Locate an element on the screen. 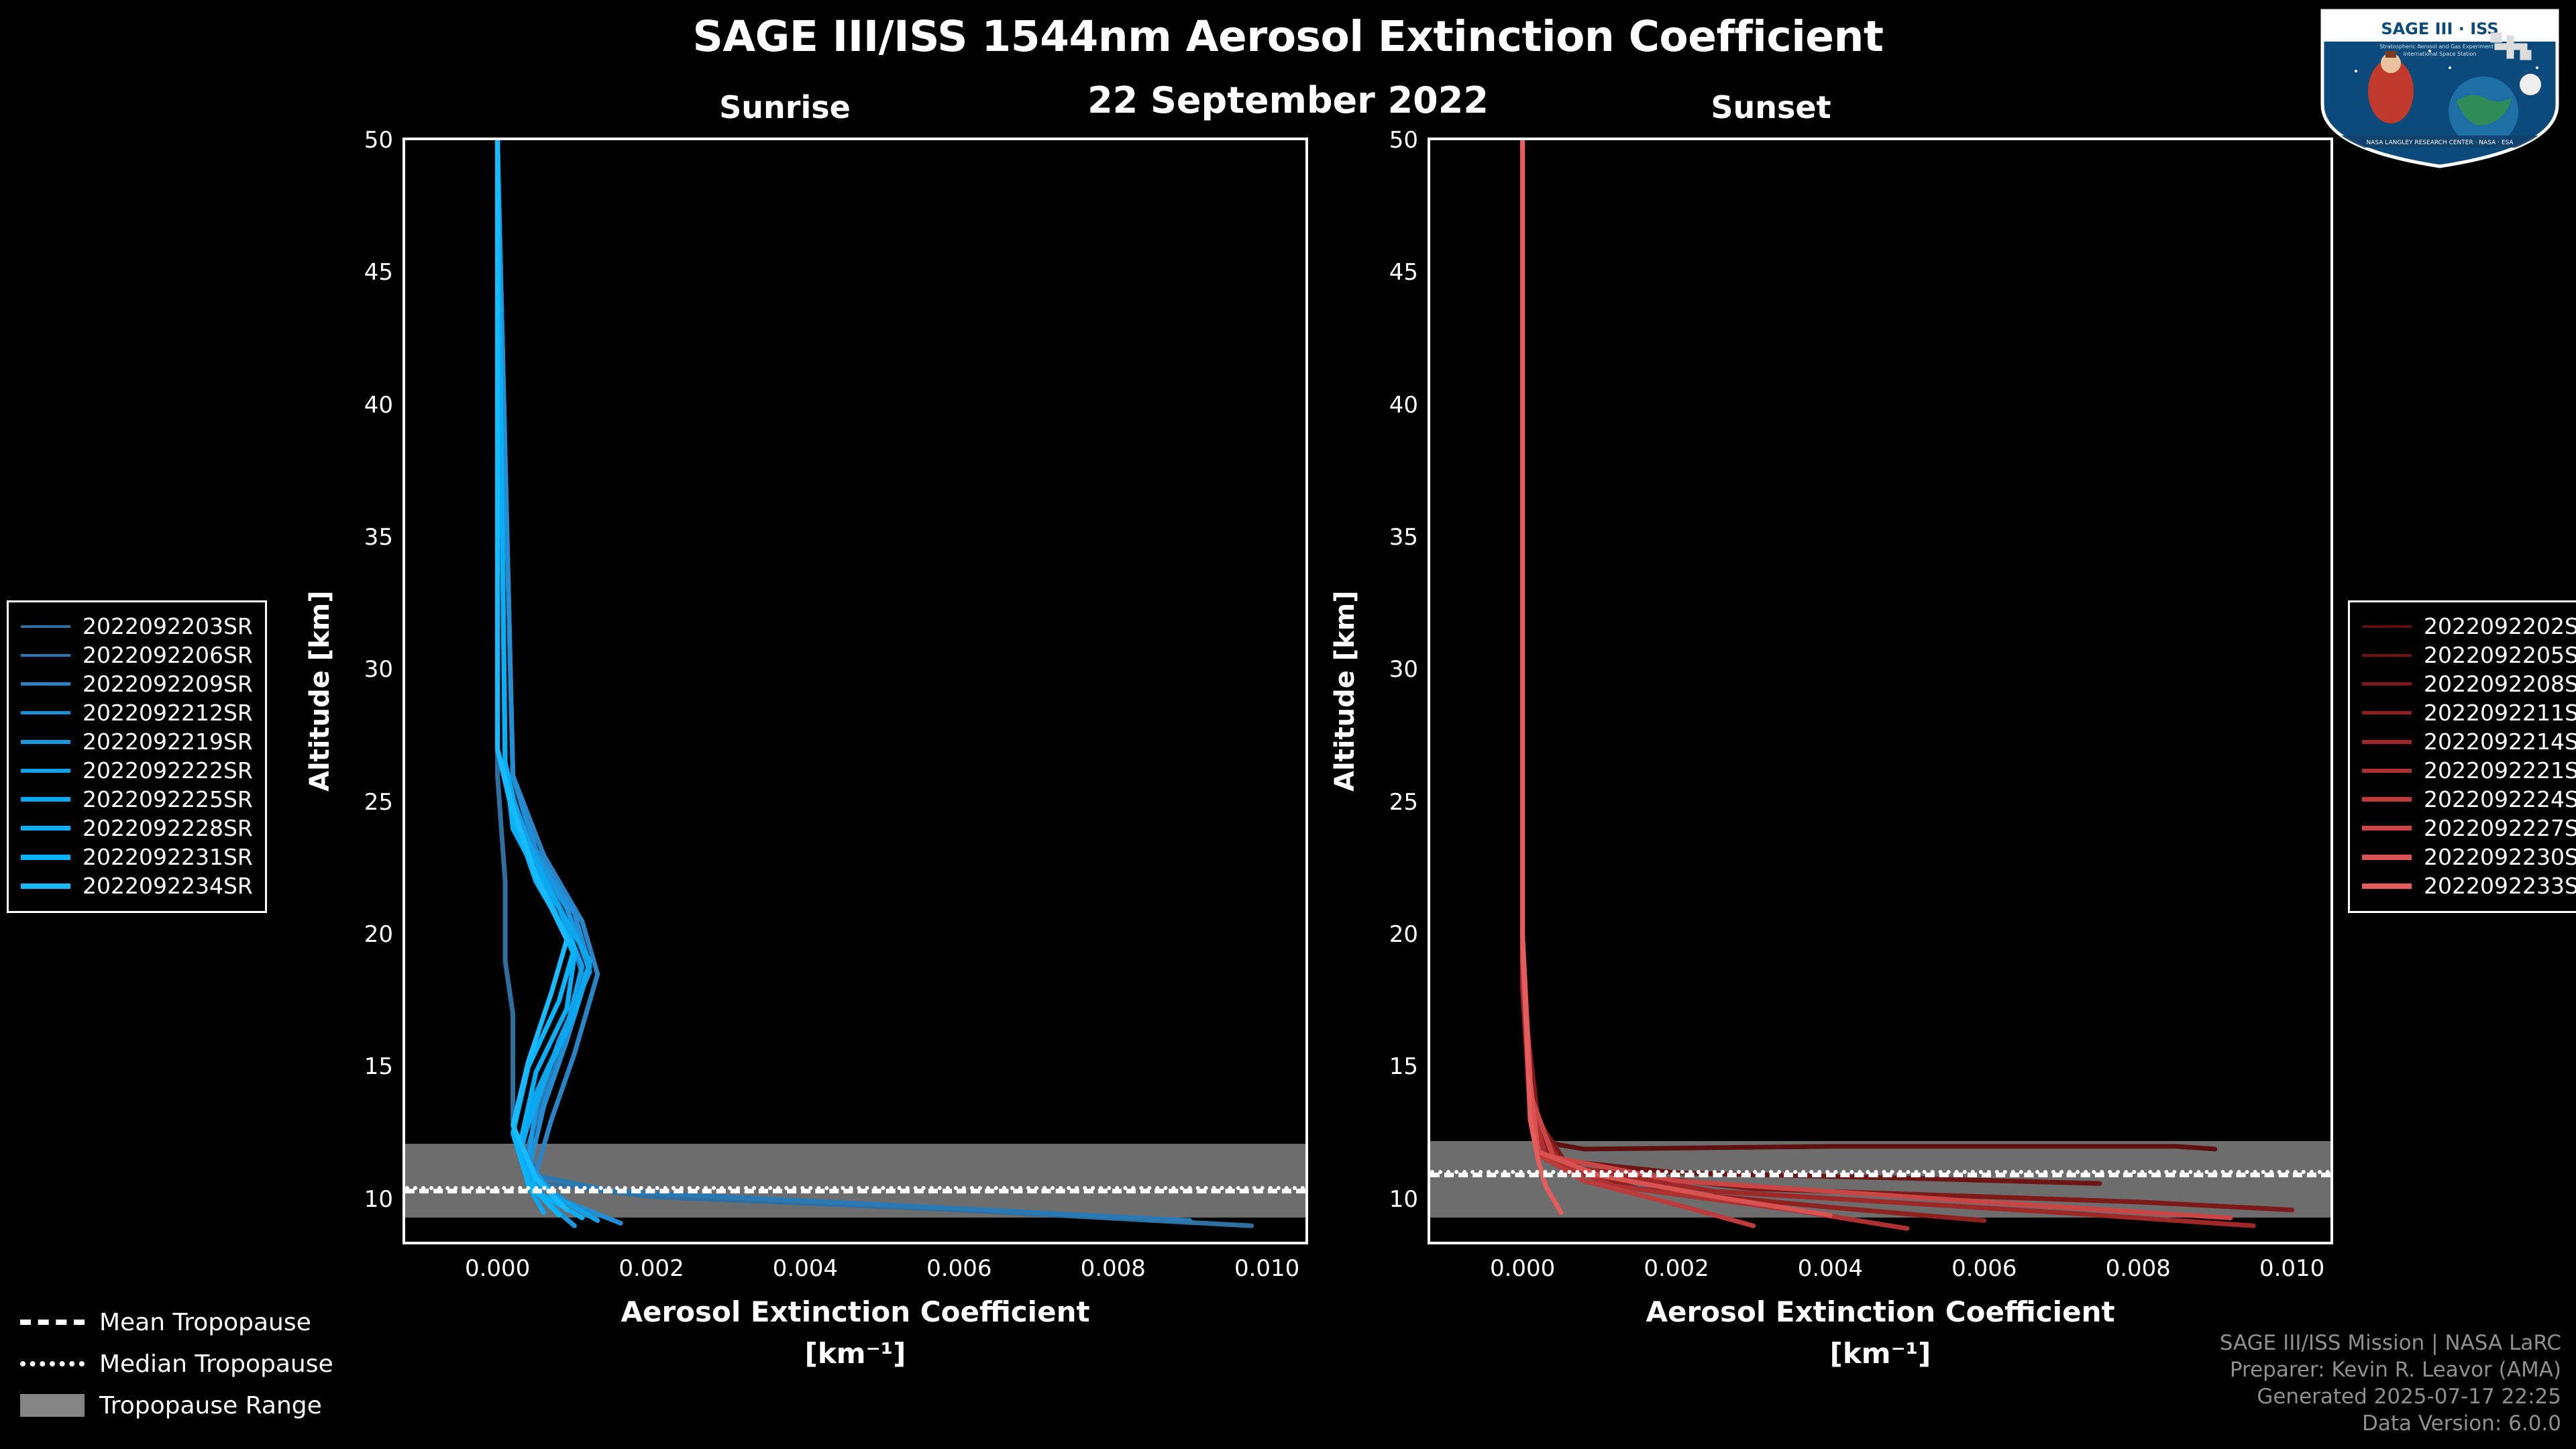  legend-item: 2022092212SR is located at coordinates (137, 712).